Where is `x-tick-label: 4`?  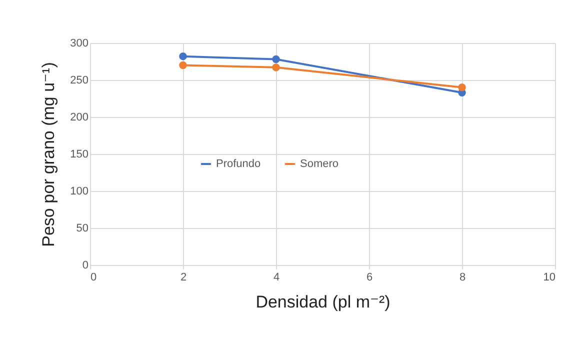
x-tick-label: 4 is located at coordinates (276, 278).